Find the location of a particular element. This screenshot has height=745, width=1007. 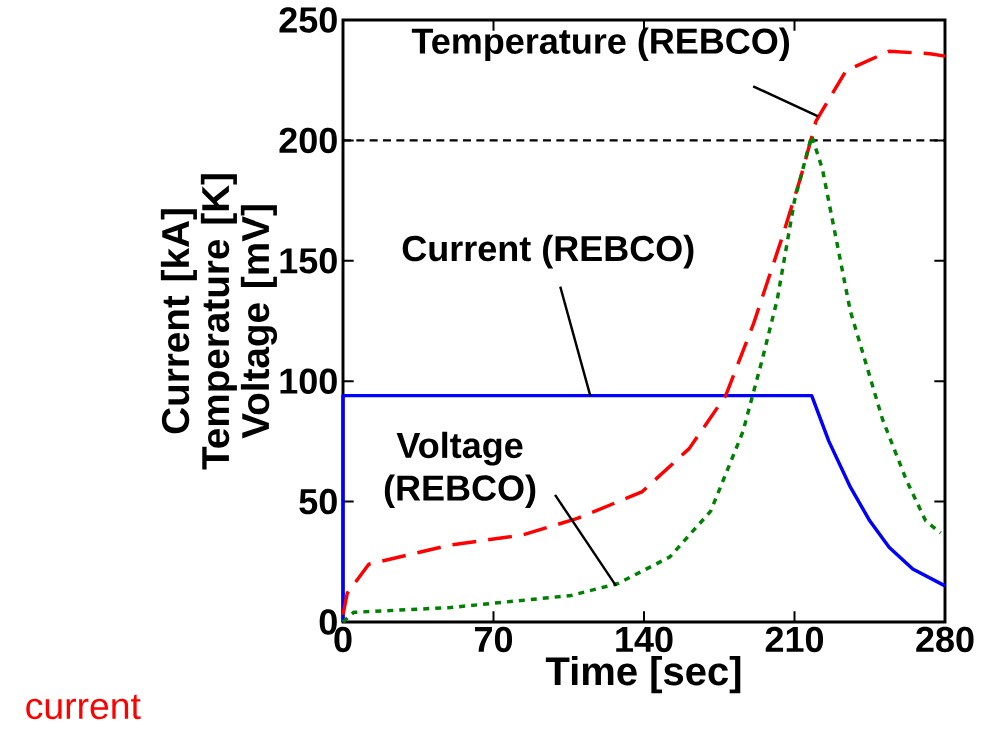

x-tick-label: 70 is located at coordinates (494, 639).